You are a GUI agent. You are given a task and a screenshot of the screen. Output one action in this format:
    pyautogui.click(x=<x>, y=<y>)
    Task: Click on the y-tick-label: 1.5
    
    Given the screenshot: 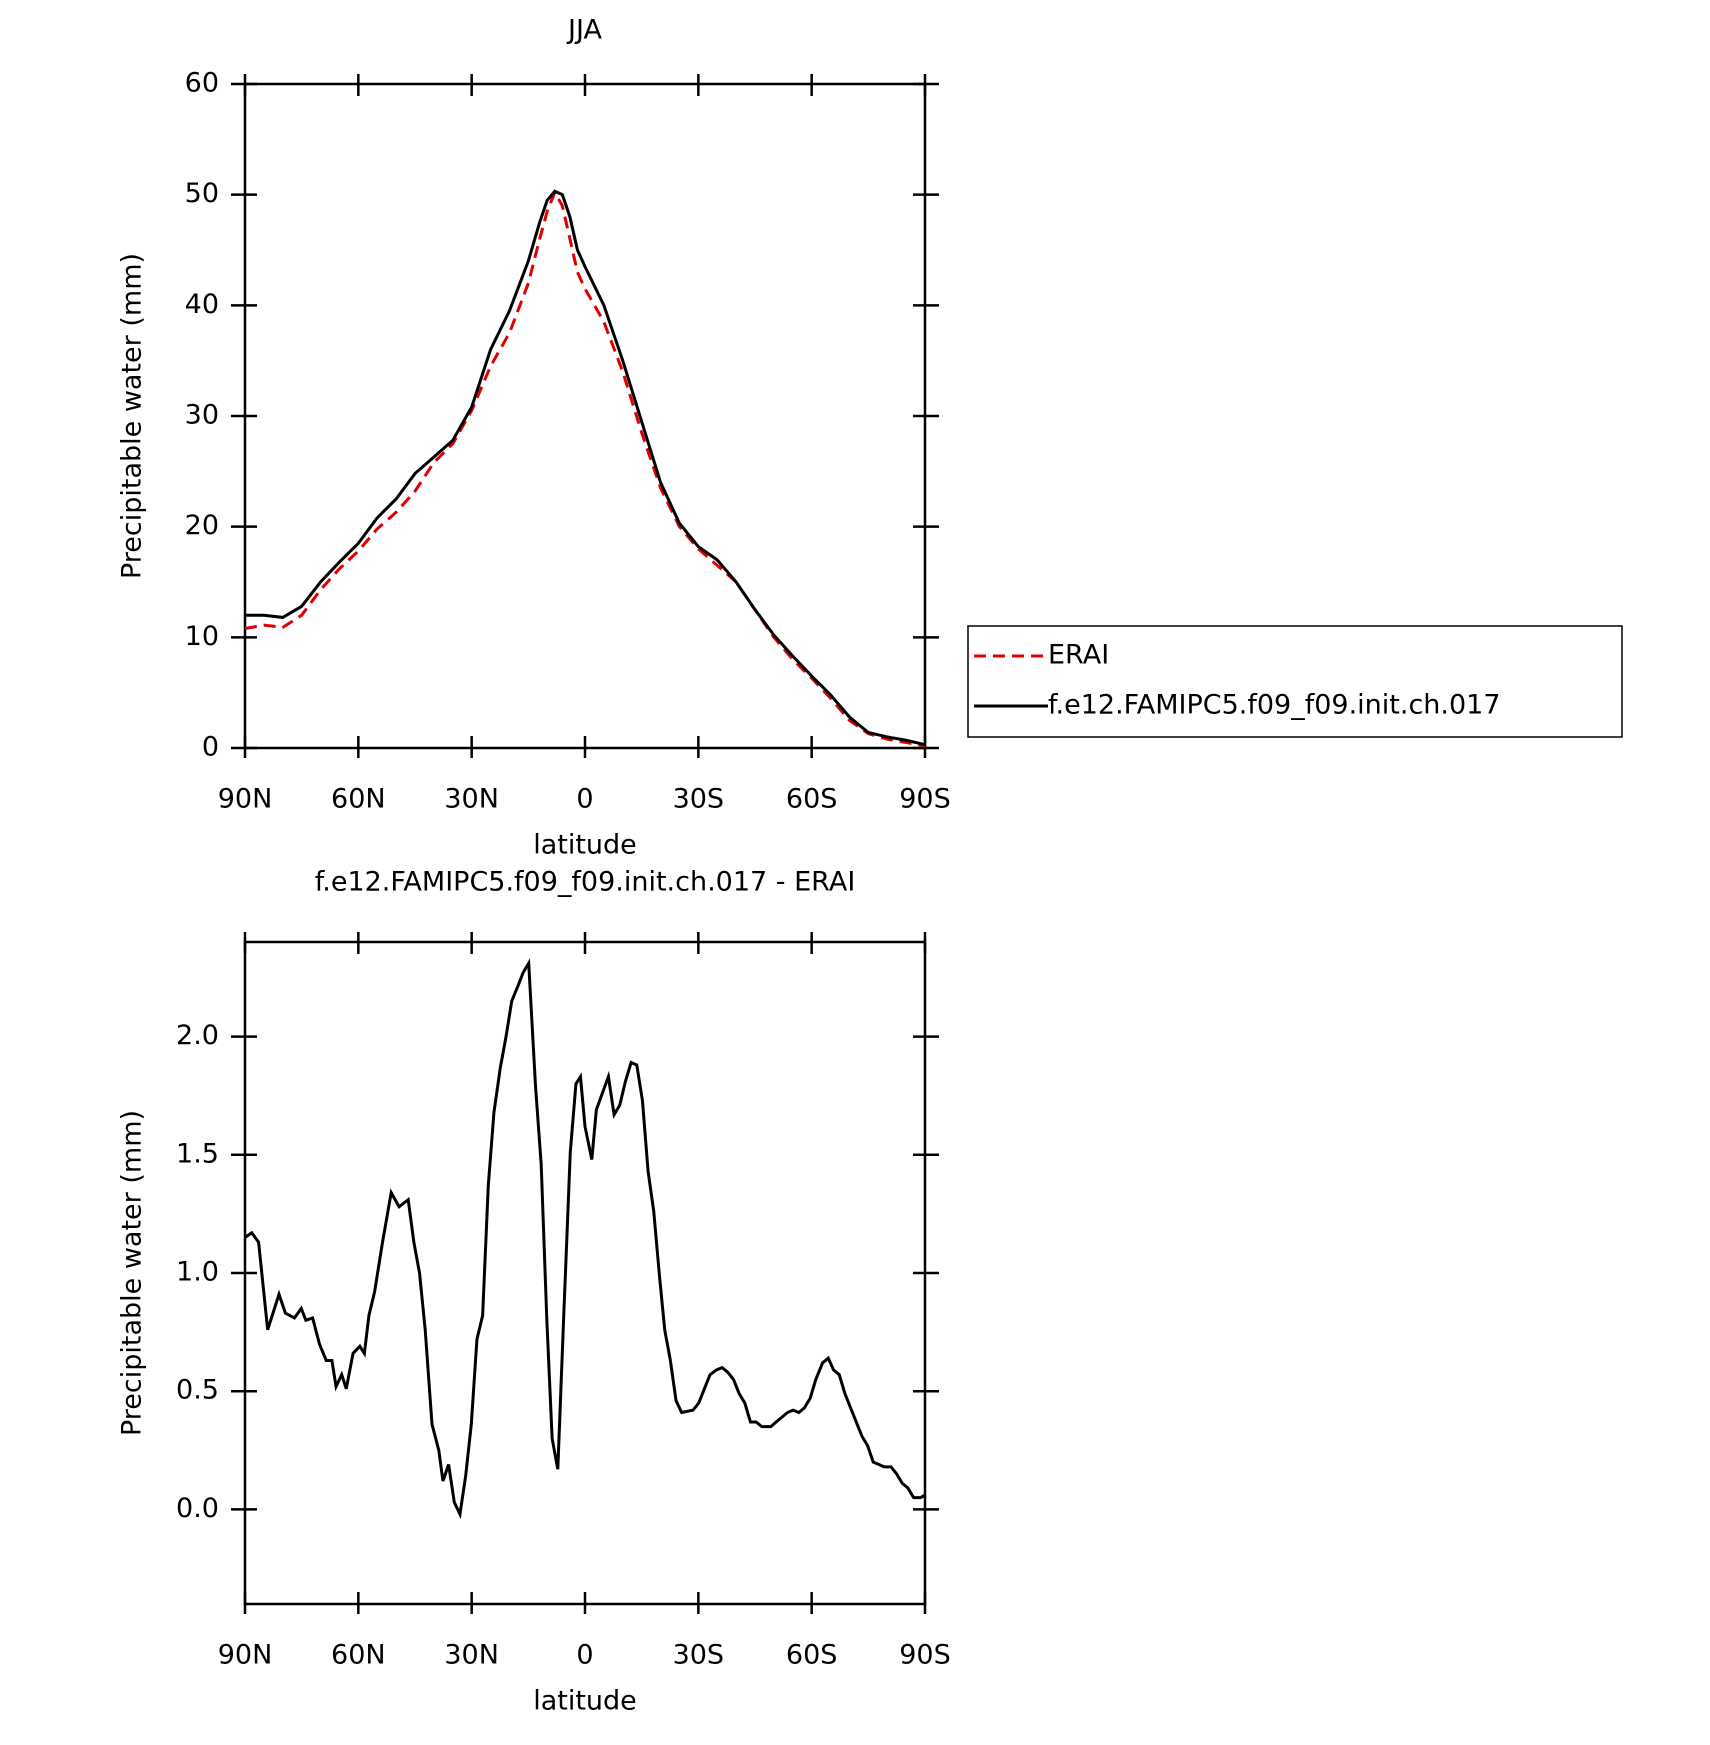 What is the action you would take?
    pyautogui.click(x=197, y=1153)
    